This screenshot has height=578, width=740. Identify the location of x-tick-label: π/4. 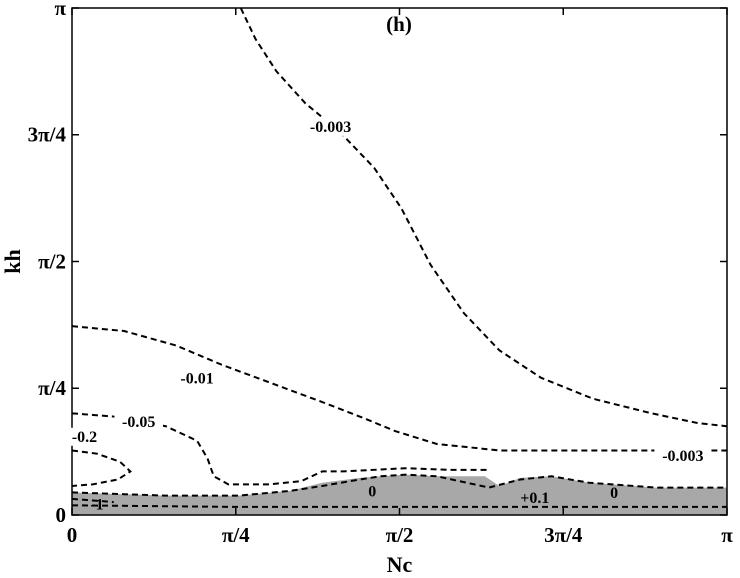
(236, 535).